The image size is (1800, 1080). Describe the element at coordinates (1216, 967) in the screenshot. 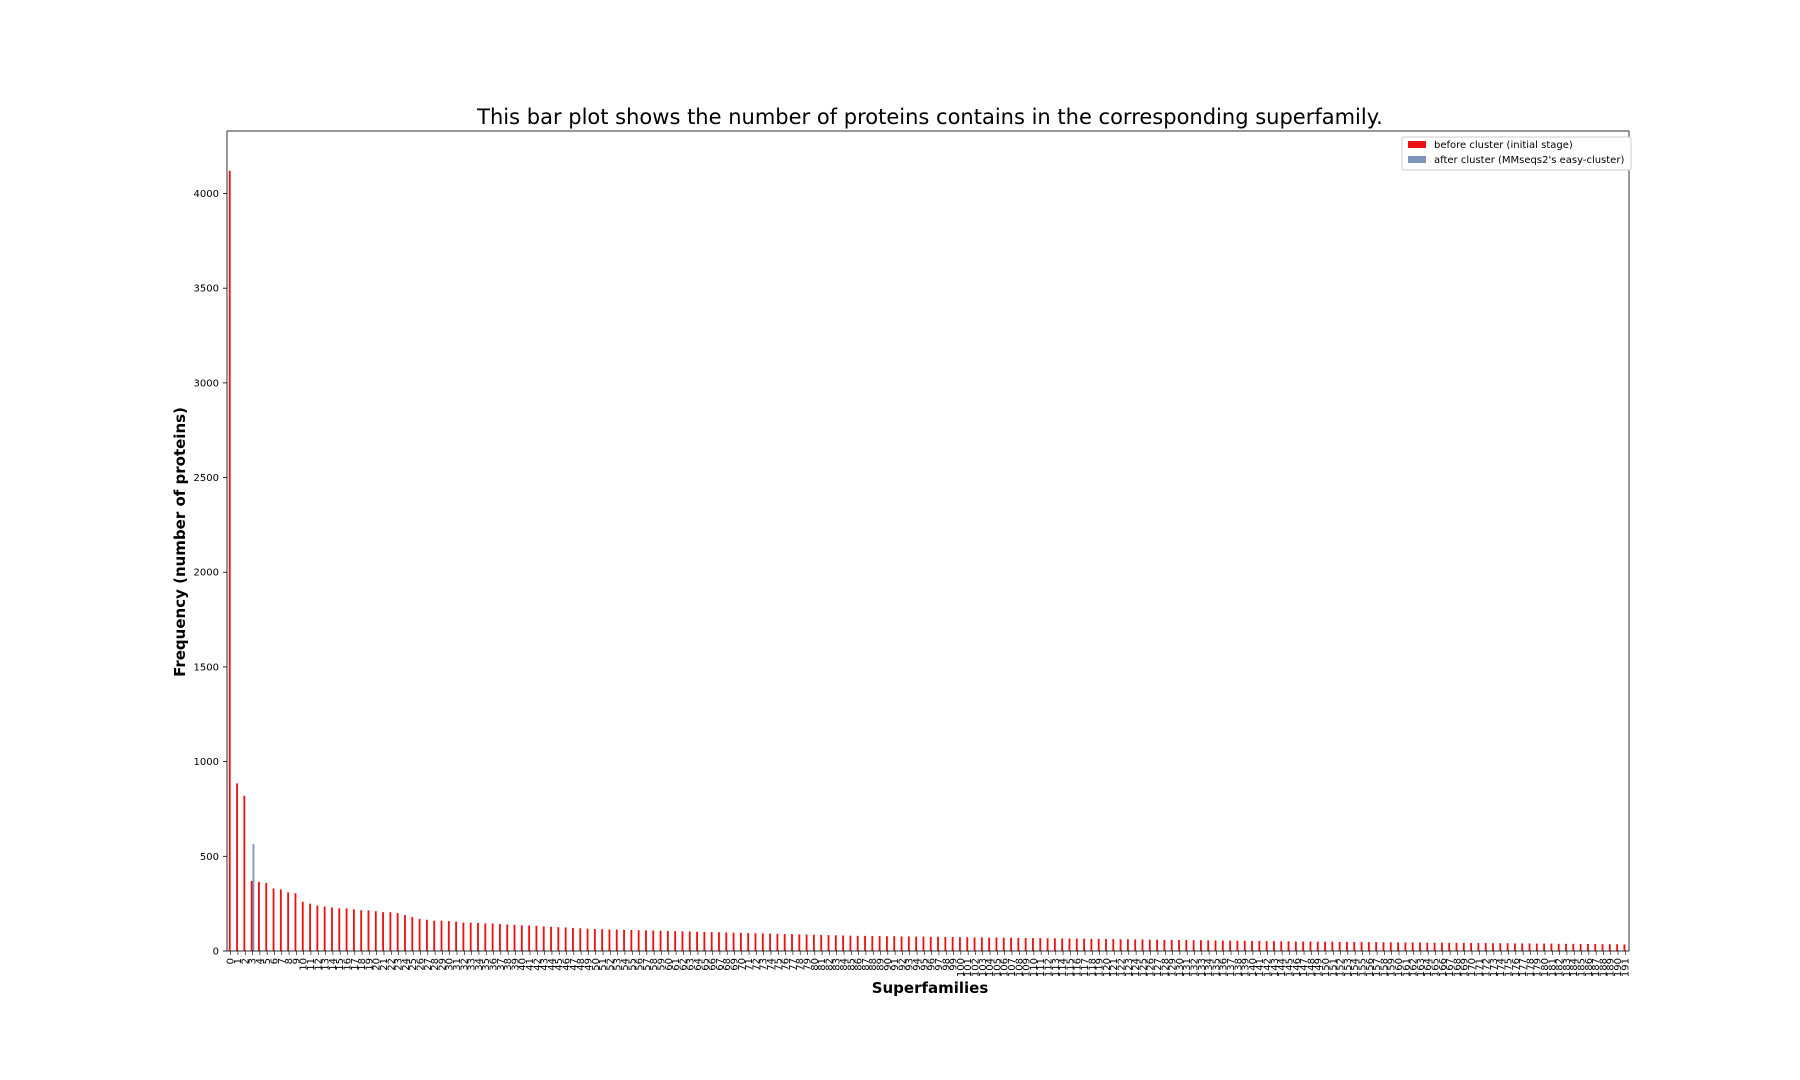

I see `x-tick-label: 135` at that location.